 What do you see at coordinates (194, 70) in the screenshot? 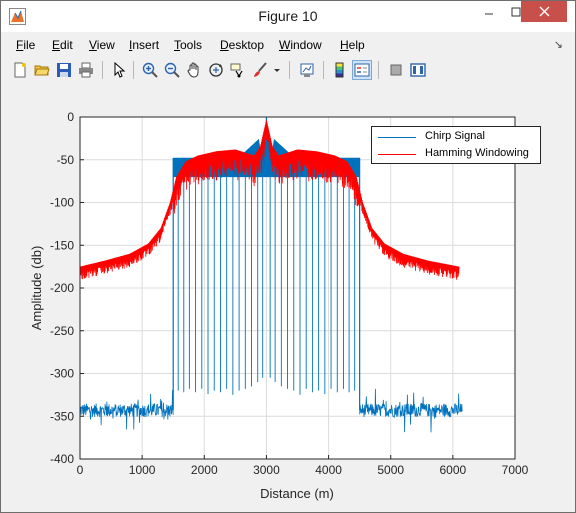
I see `pan-hand-icon` at bounding box center [194, 70].